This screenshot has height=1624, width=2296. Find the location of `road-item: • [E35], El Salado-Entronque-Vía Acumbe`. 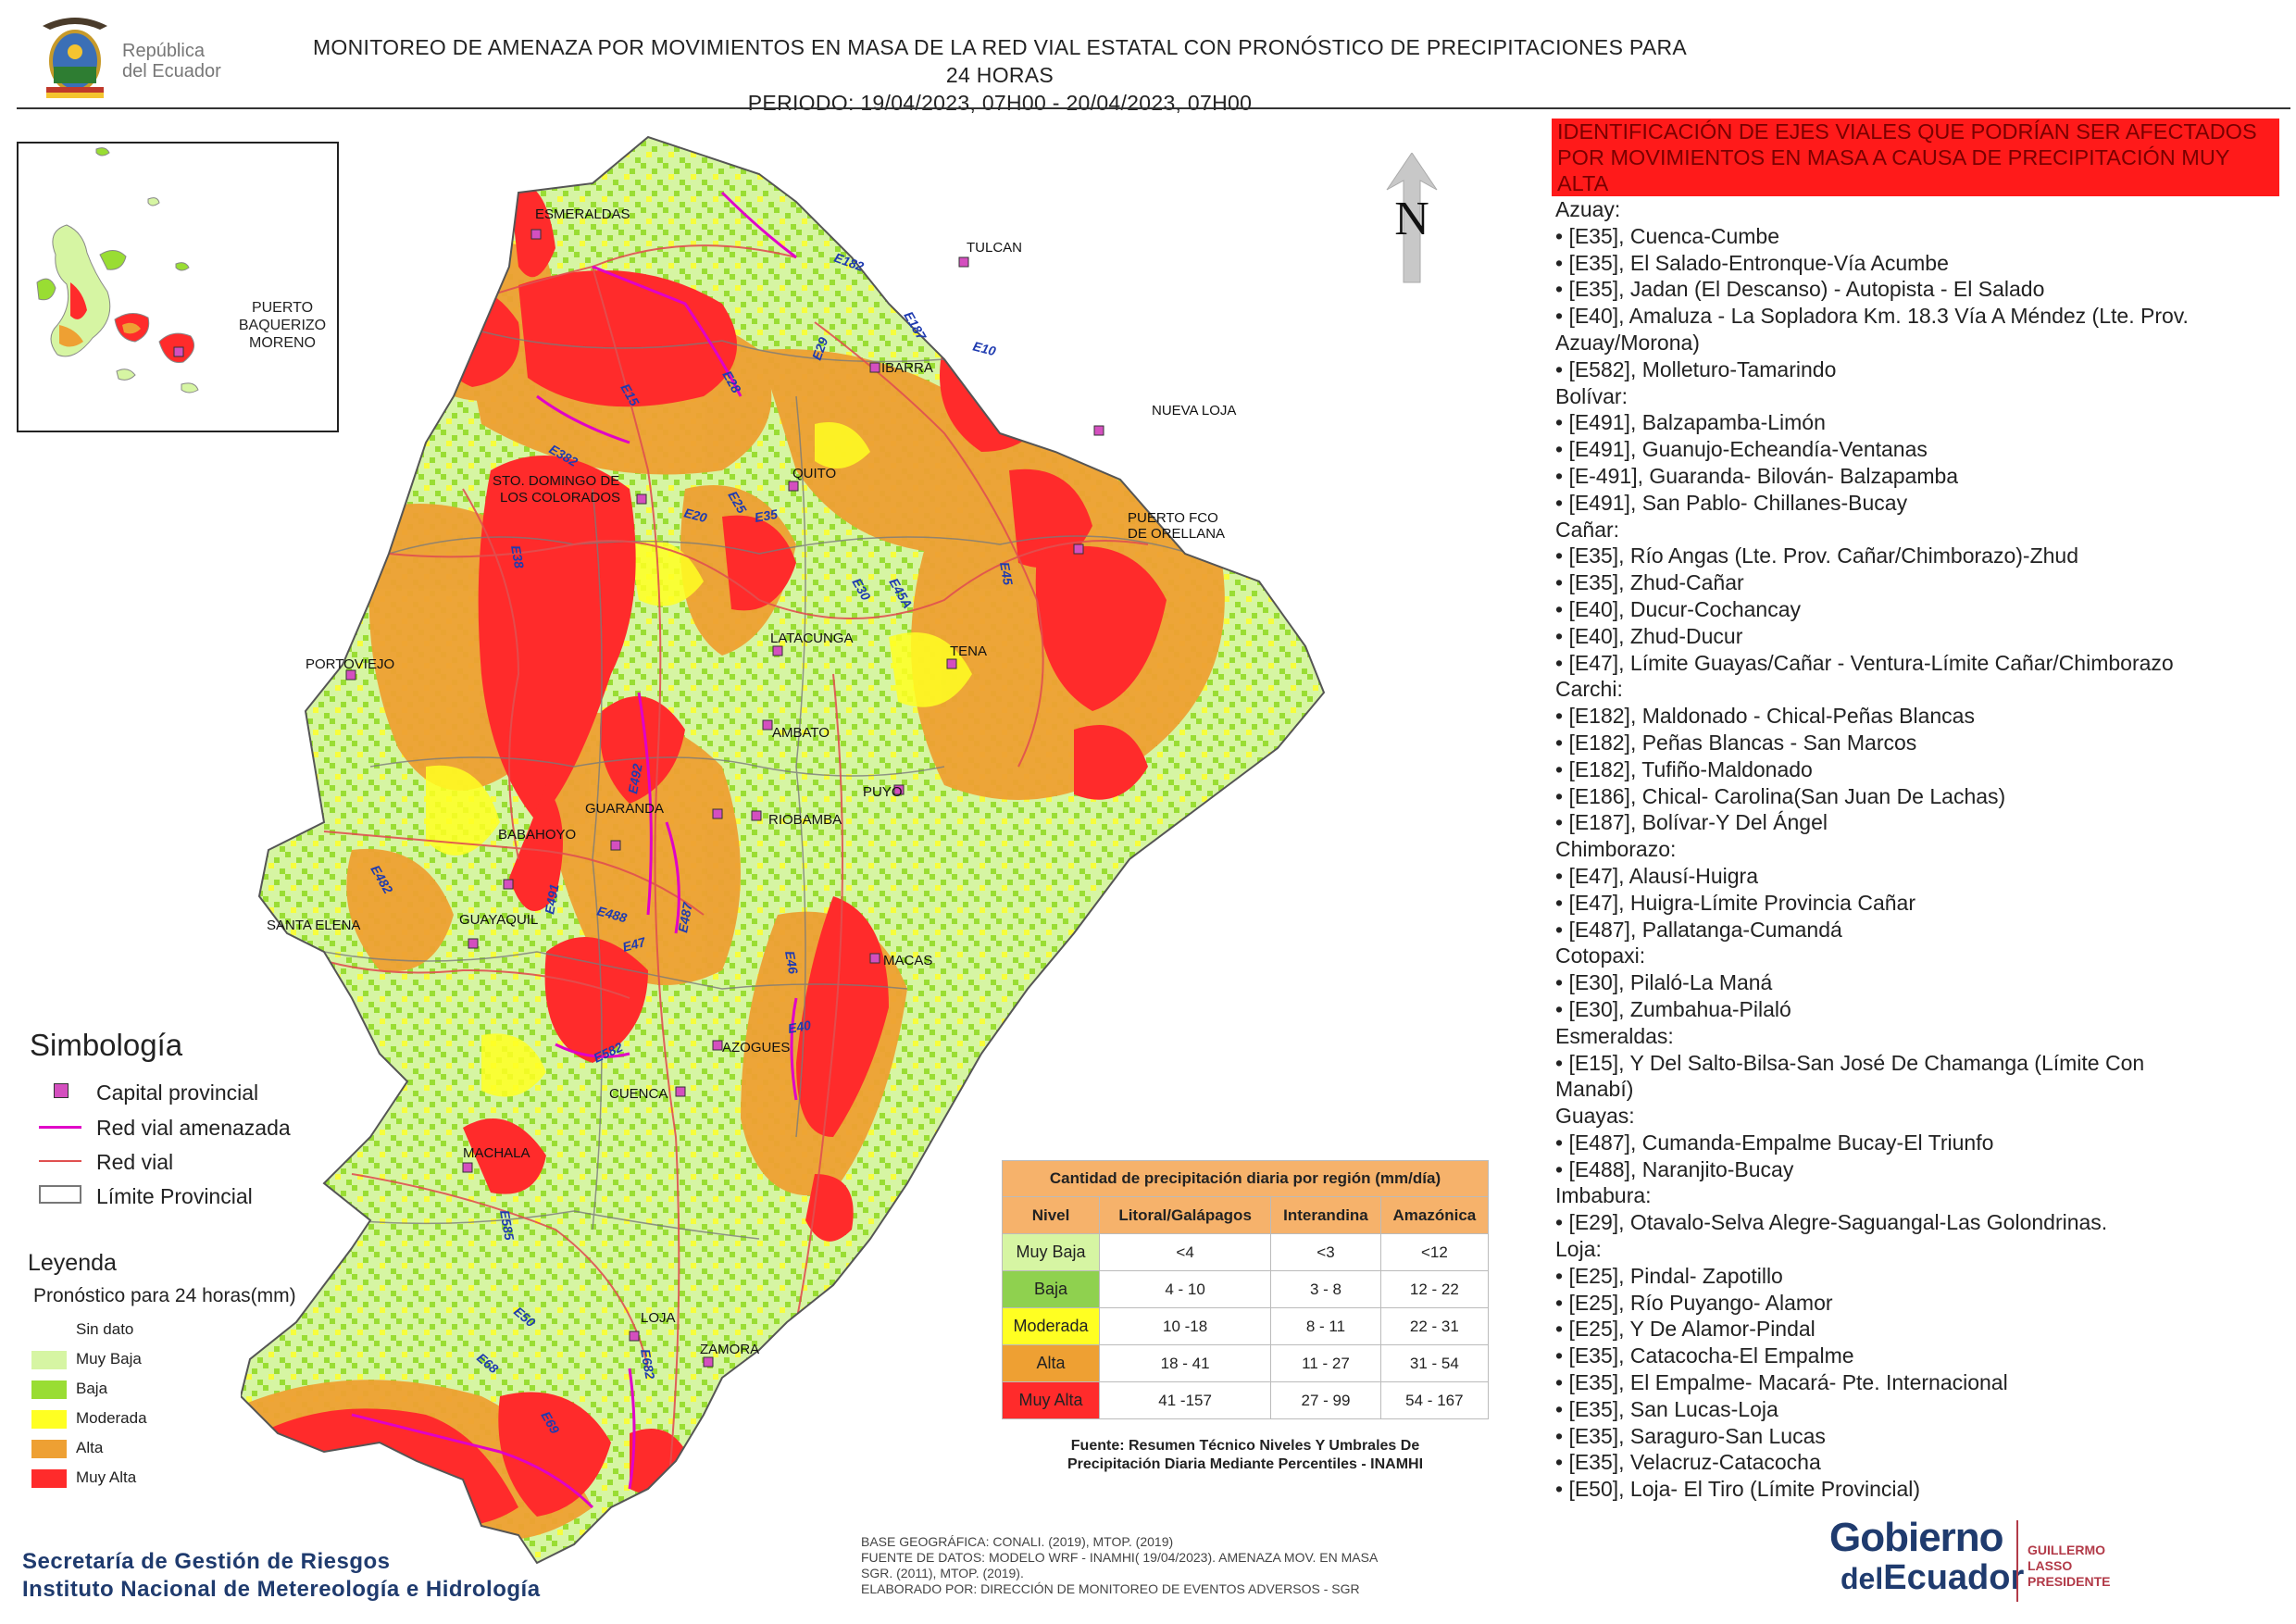

road-item: • [E35], El Salado-Entronque-Vía Acumbe is located at coordinates (1752, 262).